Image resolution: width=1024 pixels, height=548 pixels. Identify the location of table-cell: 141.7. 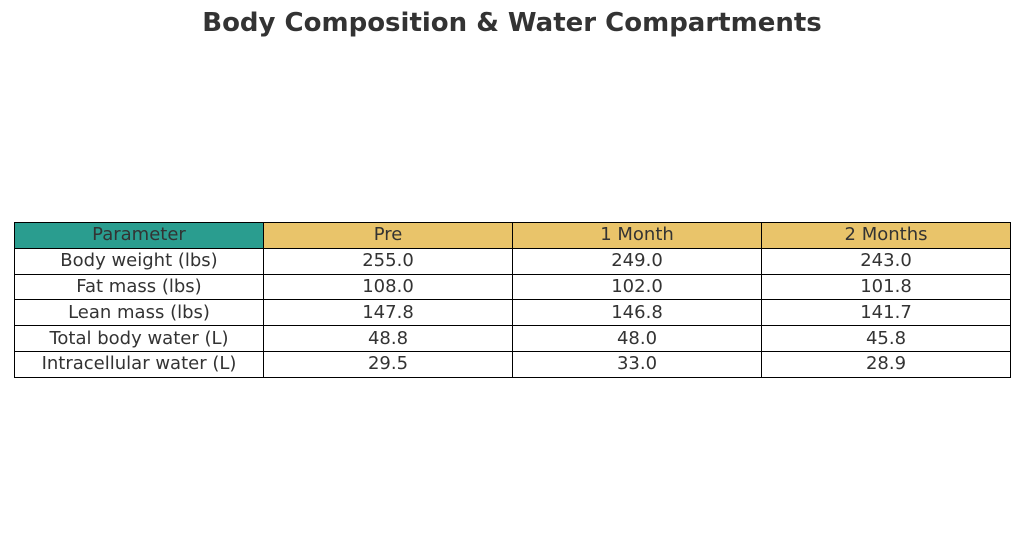
(886, 313).